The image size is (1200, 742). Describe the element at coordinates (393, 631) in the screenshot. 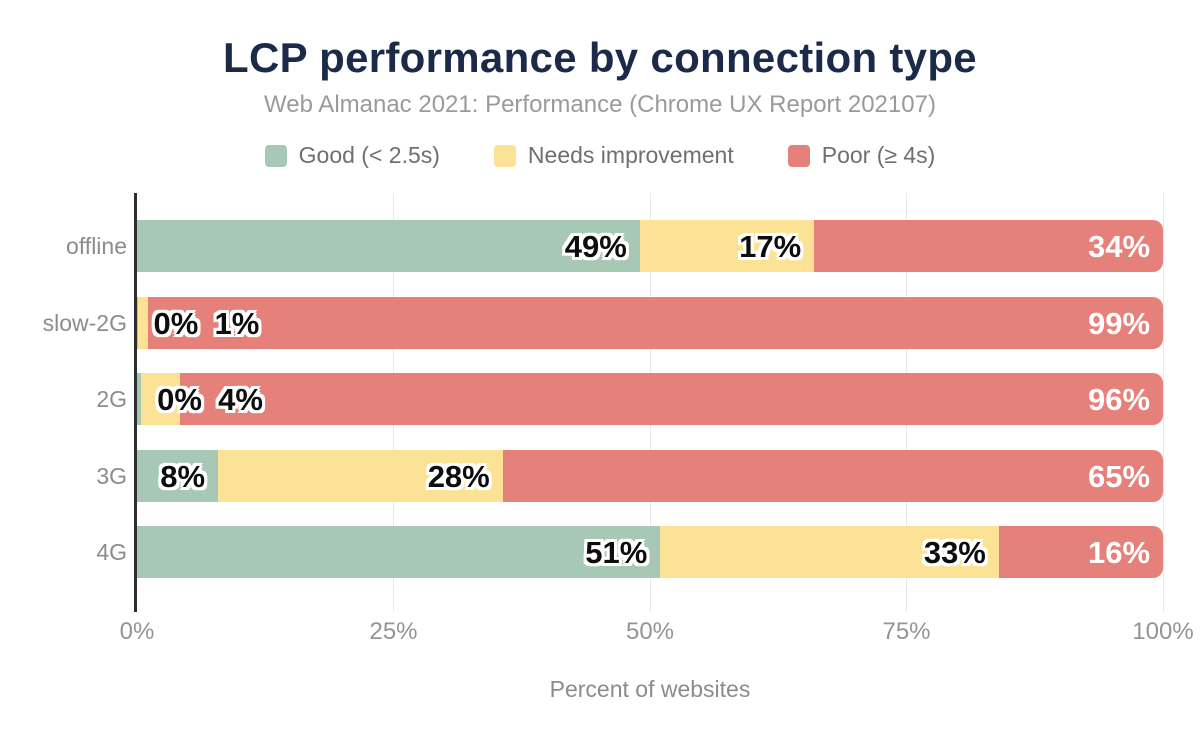

I see `x-tick-label: 25%` at that location.